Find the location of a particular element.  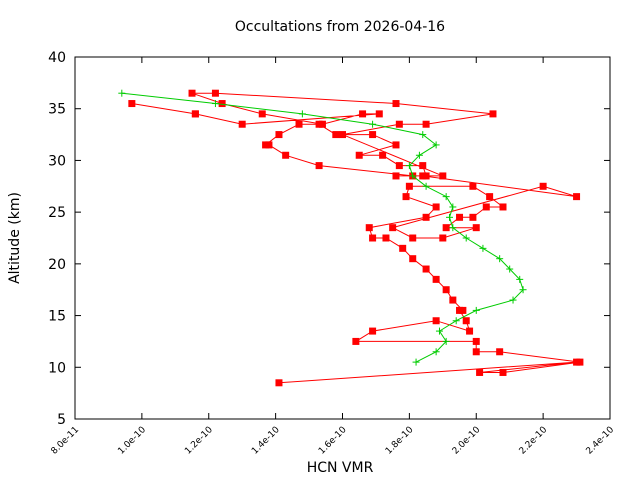

y-tick-label: 15 is located at coordinates (57, 317).